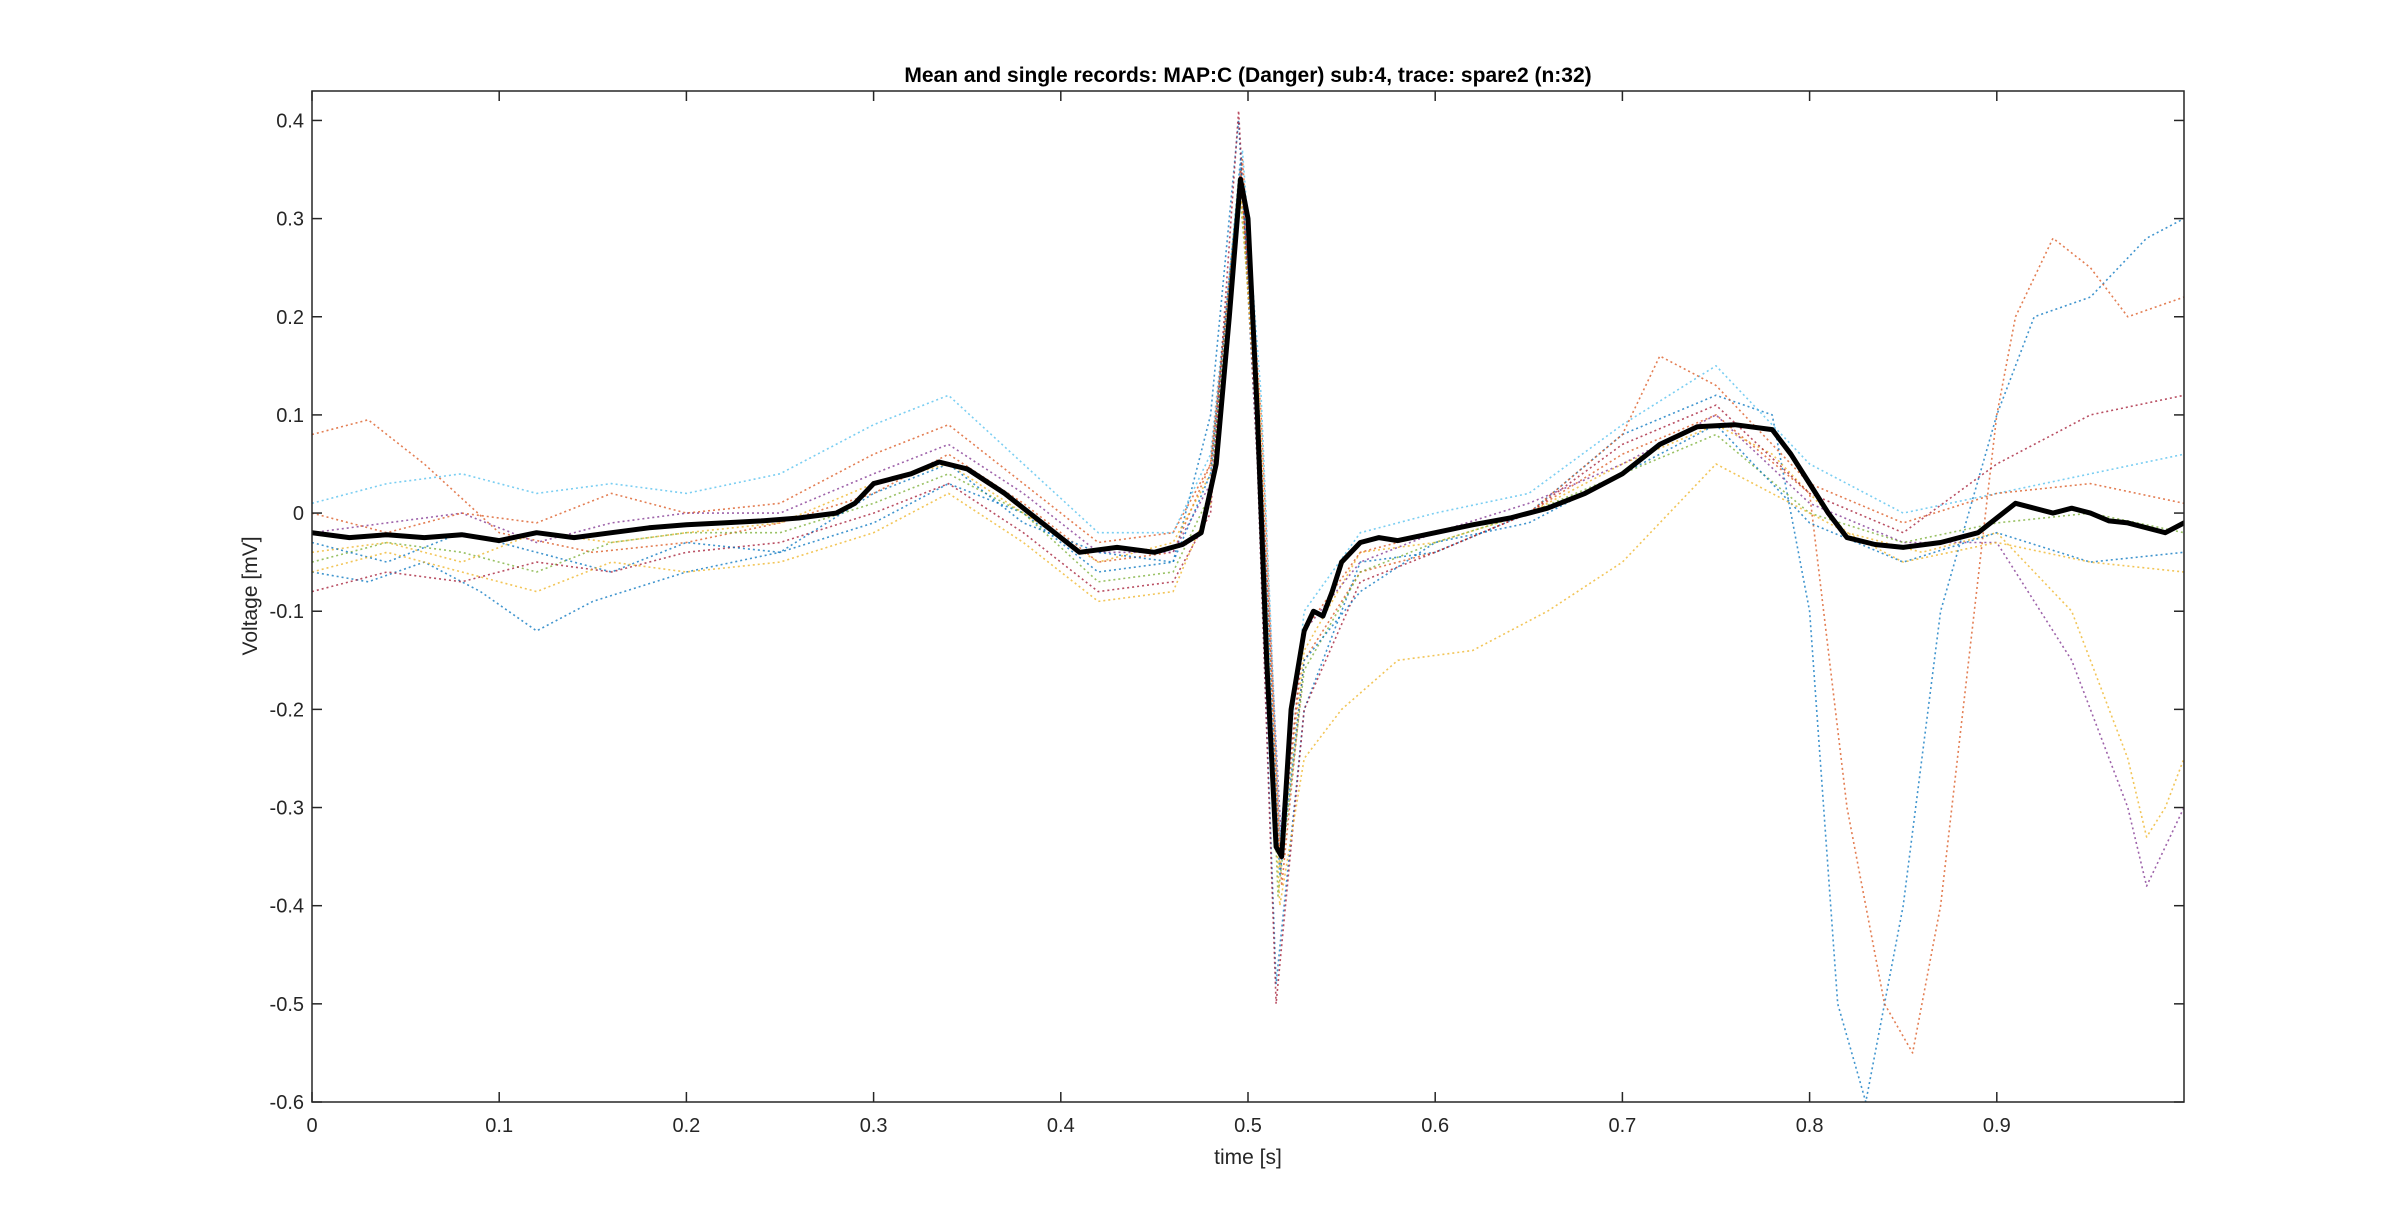 This screenshot has width=2400, height=1232. What do you see at coordinates (1997, 1126) in the screenshot?
I see `x-tick-label: 0.9` at bounding box center [1997, 1126].